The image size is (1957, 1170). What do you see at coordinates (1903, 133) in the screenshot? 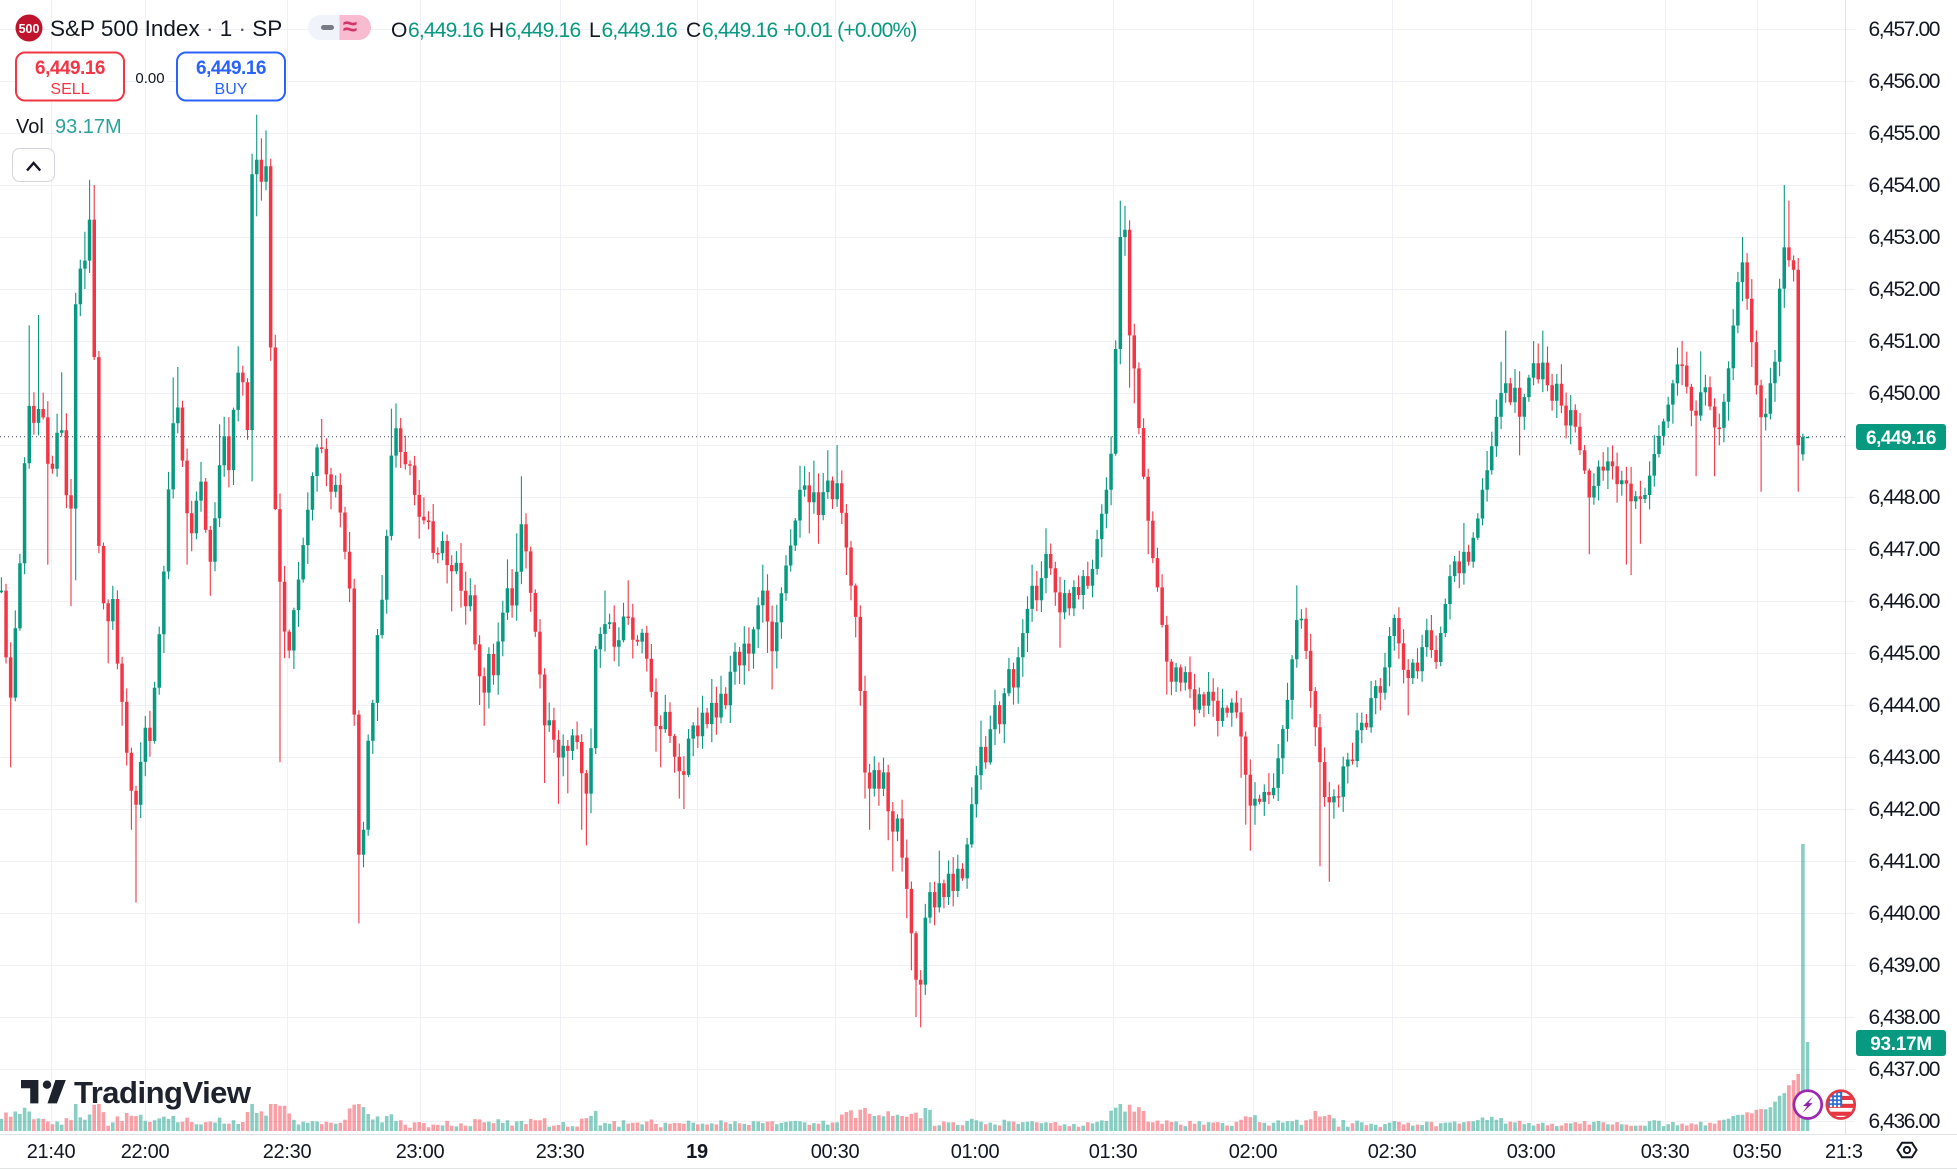
I see `svg-text: 6,455.00` at bounding box center [1903, 133].